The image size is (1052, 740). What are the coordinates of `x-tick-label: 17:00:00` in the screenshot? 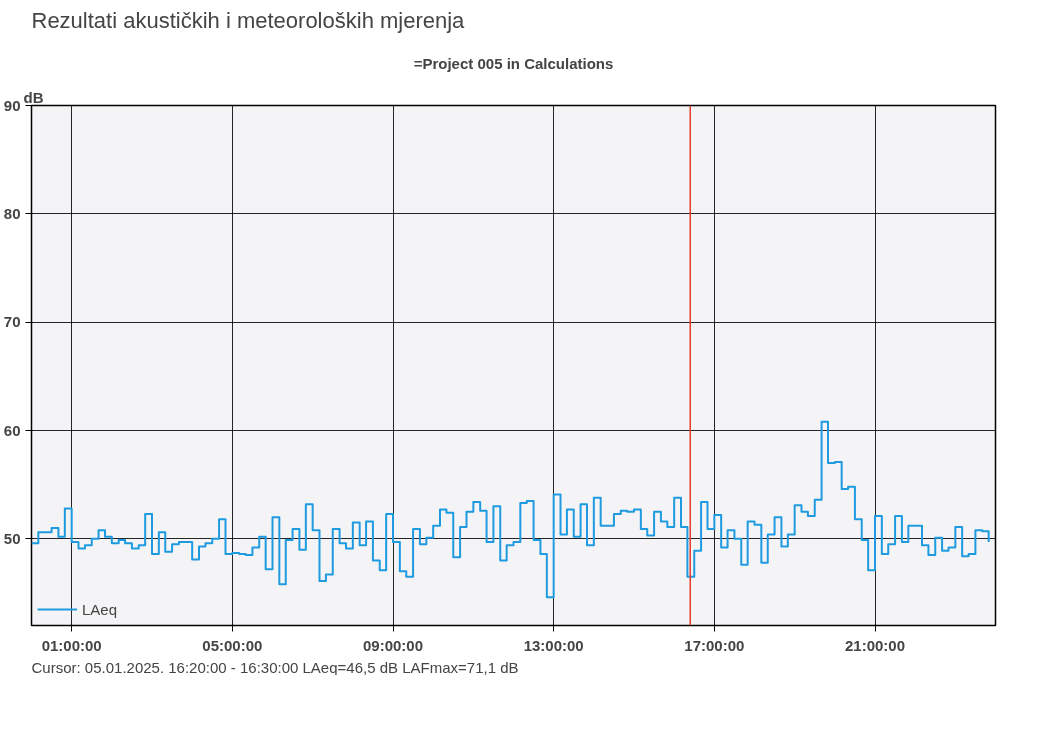 It's located at (714, 645).